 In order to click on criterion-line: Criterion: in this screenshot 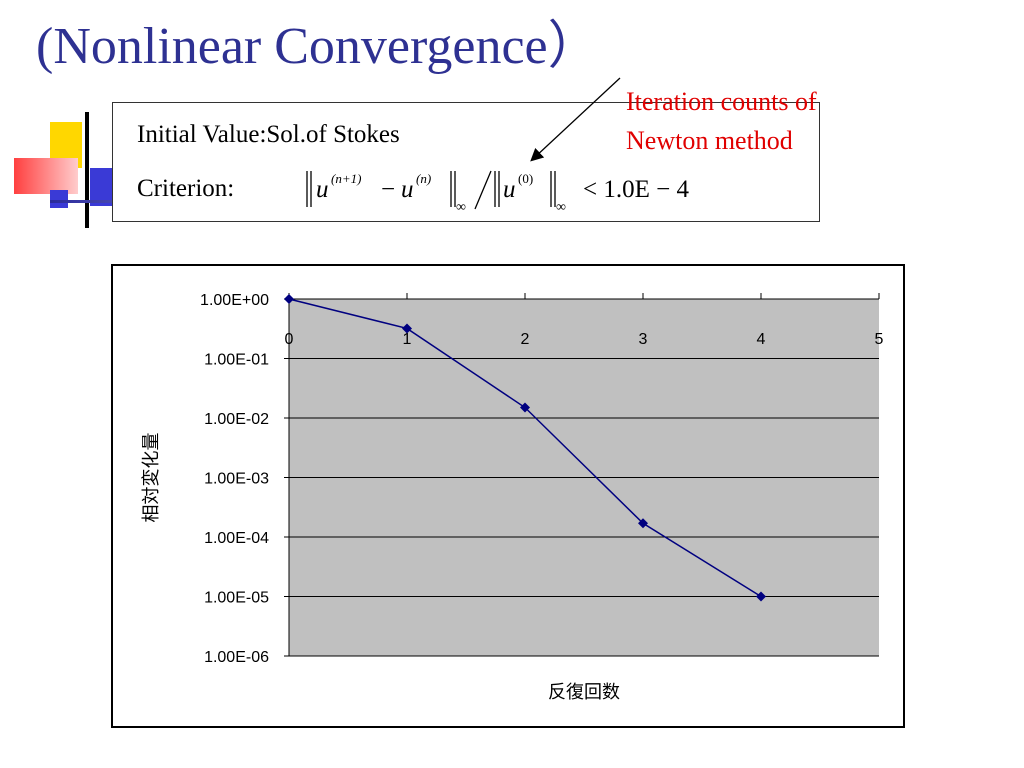, I will do `click(185, 189)`.